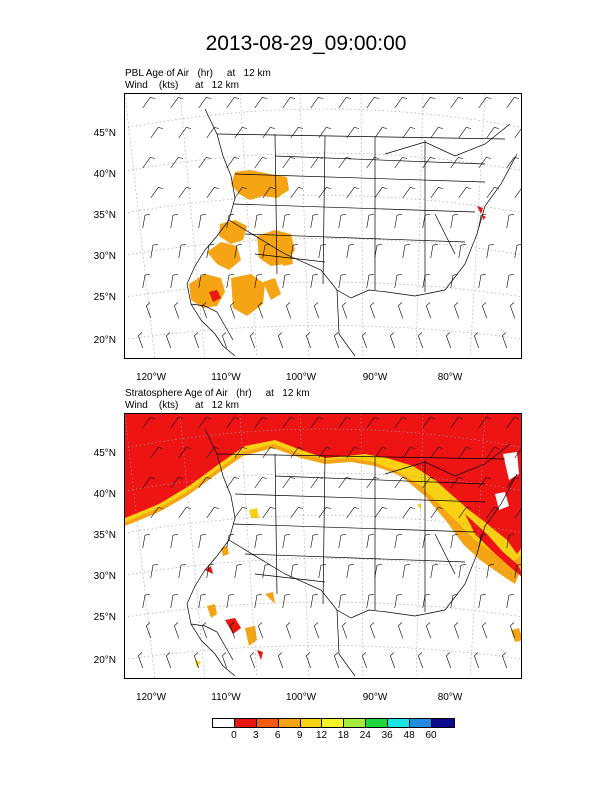  What do you see at coordinates (387, 735) in the screenshot?
I see `colorbar-label: 36` at bounding box center [387, 735].